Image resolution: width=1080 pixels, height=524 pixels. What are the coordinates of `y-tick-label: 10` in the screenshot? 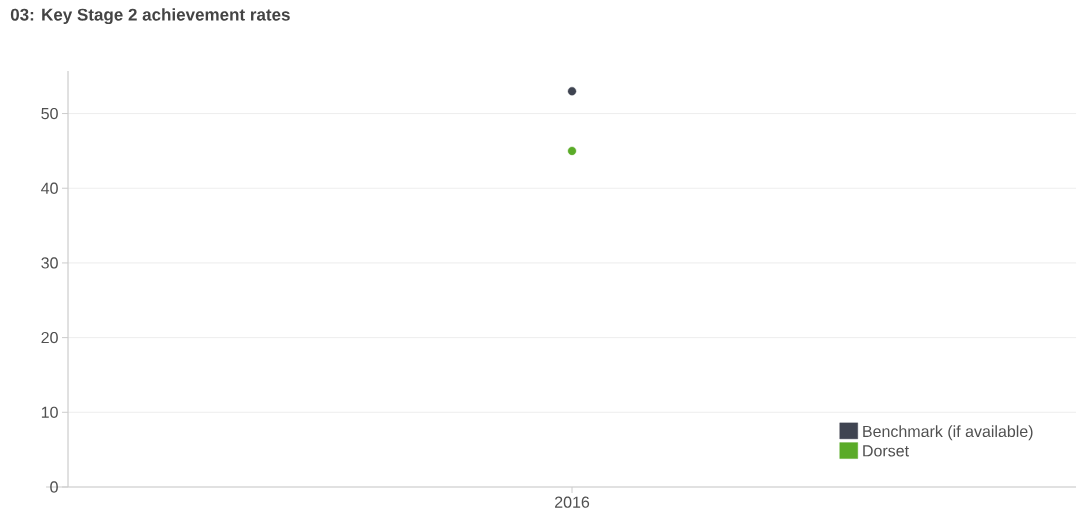 It's located at (49, 412).